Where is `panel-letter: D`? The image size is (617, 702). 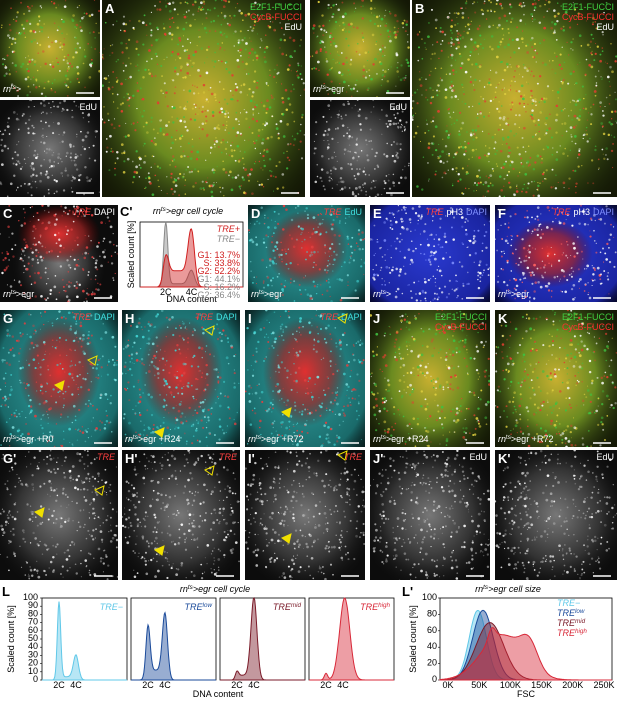 panel-letter: D is located at coordinates (255, 213).